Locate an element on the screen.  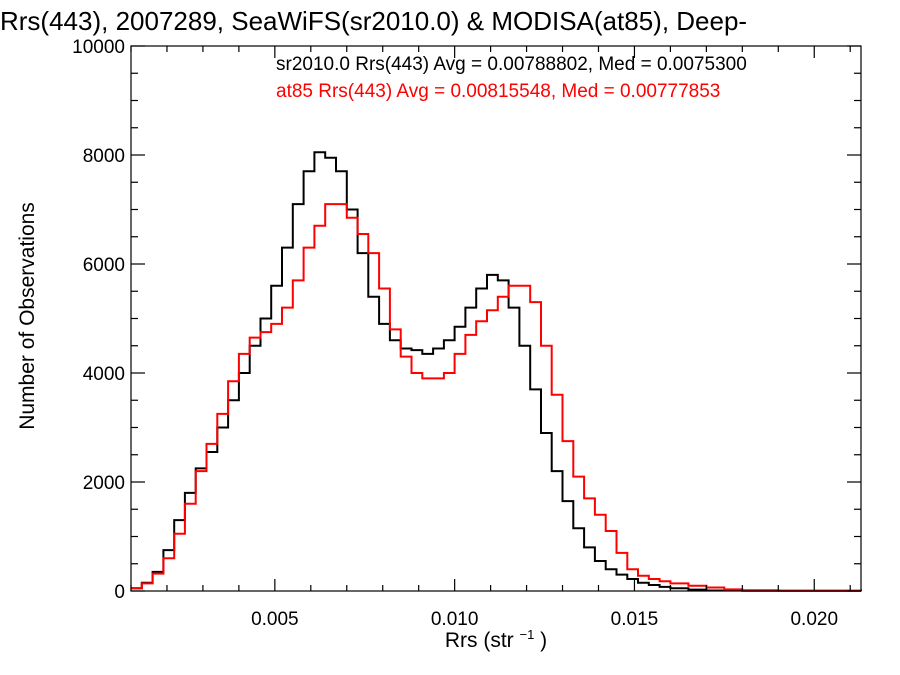
x-axis-label-close: ) is located at coordinates (543, 640).